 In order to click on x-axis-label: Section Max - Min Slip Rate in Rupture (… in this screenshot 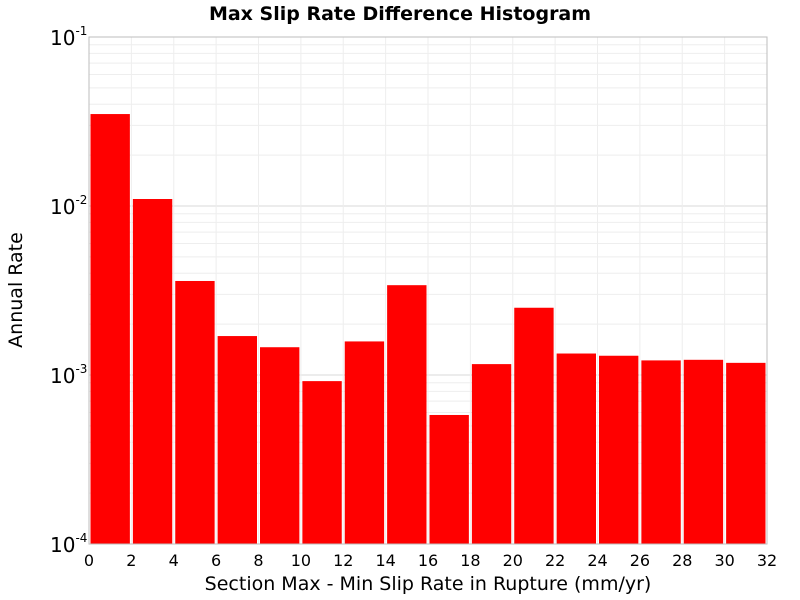, I will do `click(428, 584)`.